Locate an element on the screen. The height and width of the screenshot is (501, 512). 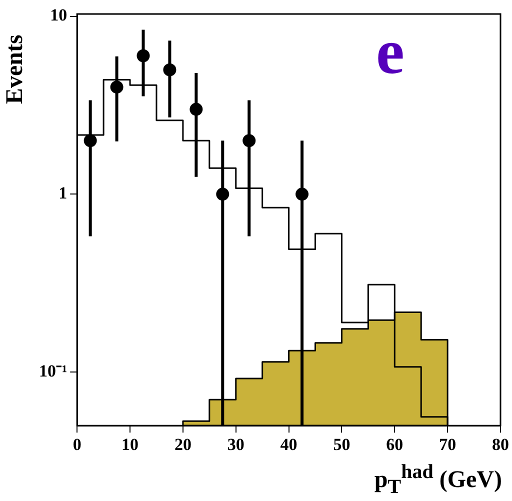
x-tick-label: 80 is located at coordinates (500, 444).